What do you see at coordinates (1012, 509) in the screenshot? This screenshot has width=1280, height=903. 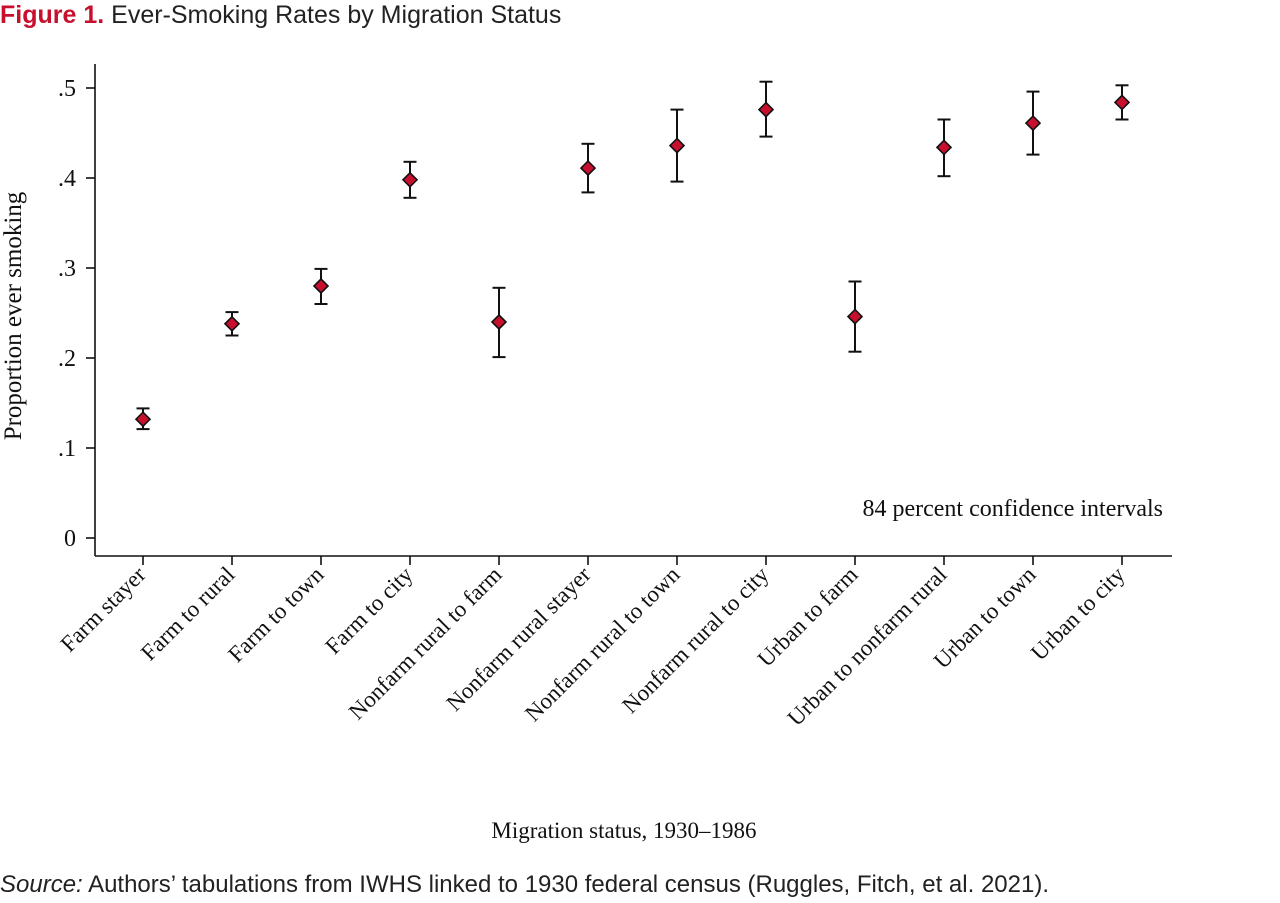 I see `ci-annotation: 84 percent confidence intervals` at bounding box center [1012, 509].